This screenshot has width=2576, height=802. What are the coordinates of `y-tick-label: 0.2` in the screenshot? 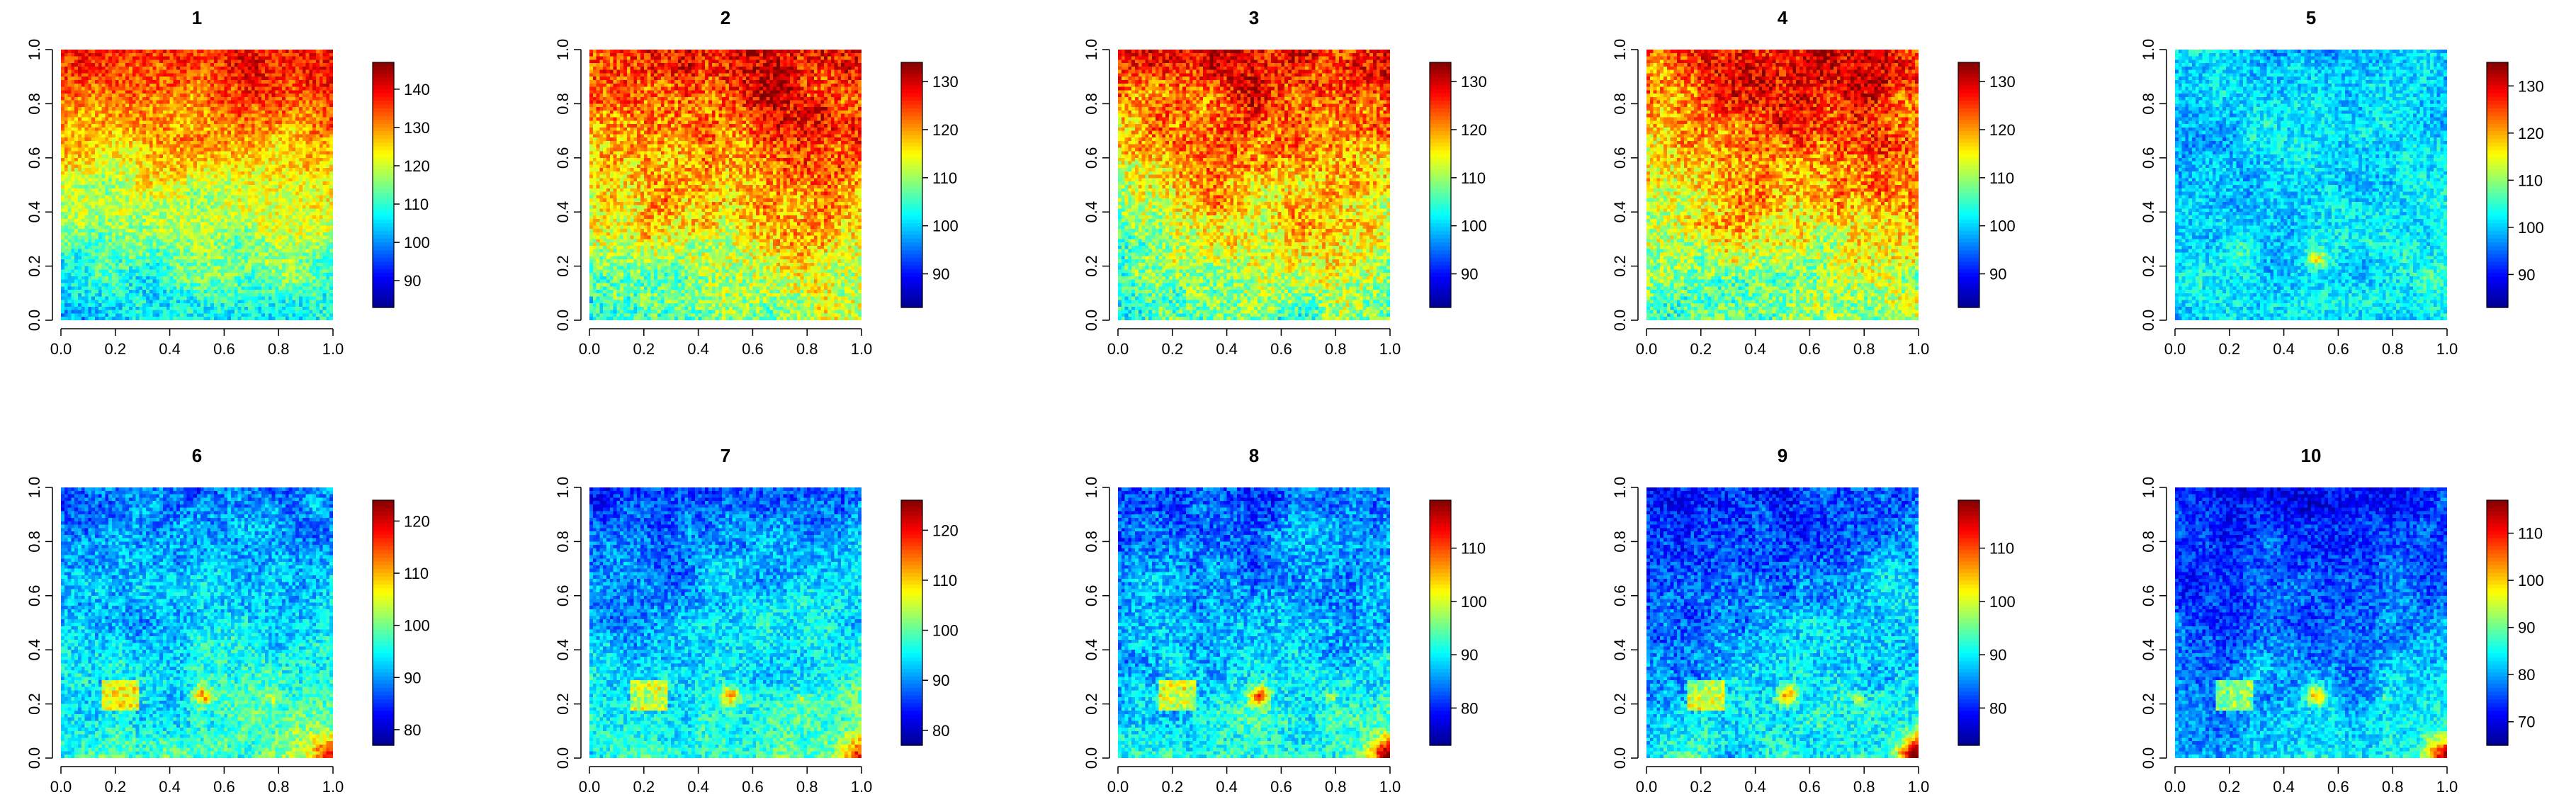 It's located at (2148, 266).